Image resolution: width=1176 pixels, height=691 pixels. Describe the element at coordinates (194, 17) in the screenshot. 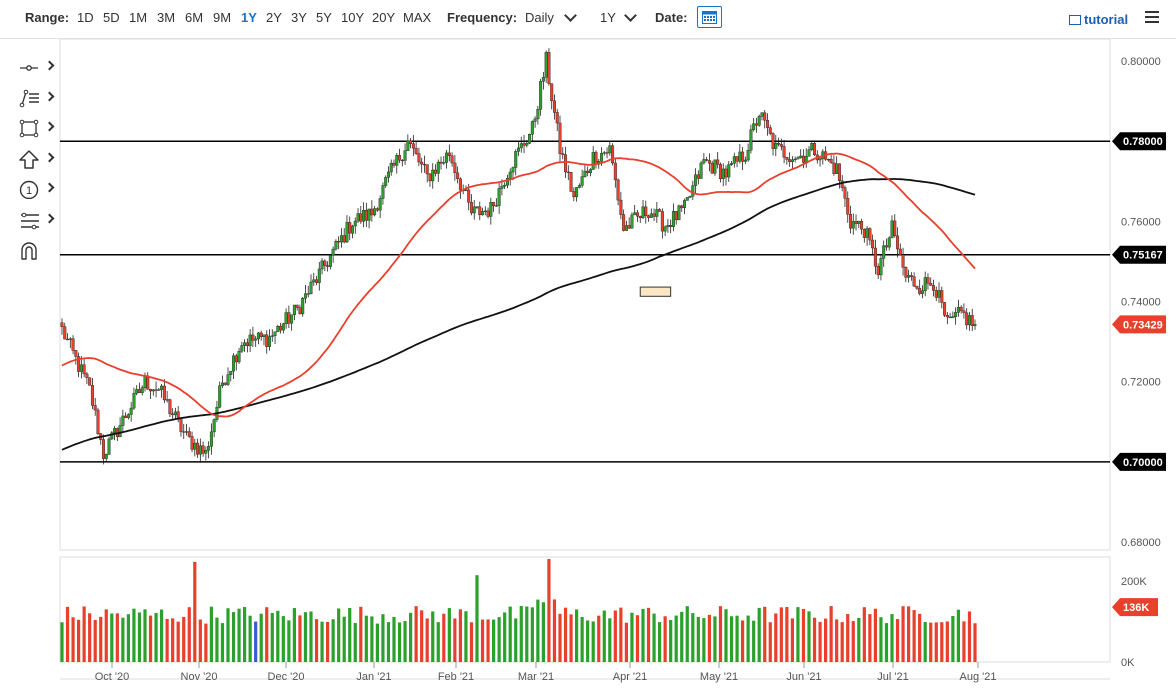

I see `range-6m-button: 6M` at that location.